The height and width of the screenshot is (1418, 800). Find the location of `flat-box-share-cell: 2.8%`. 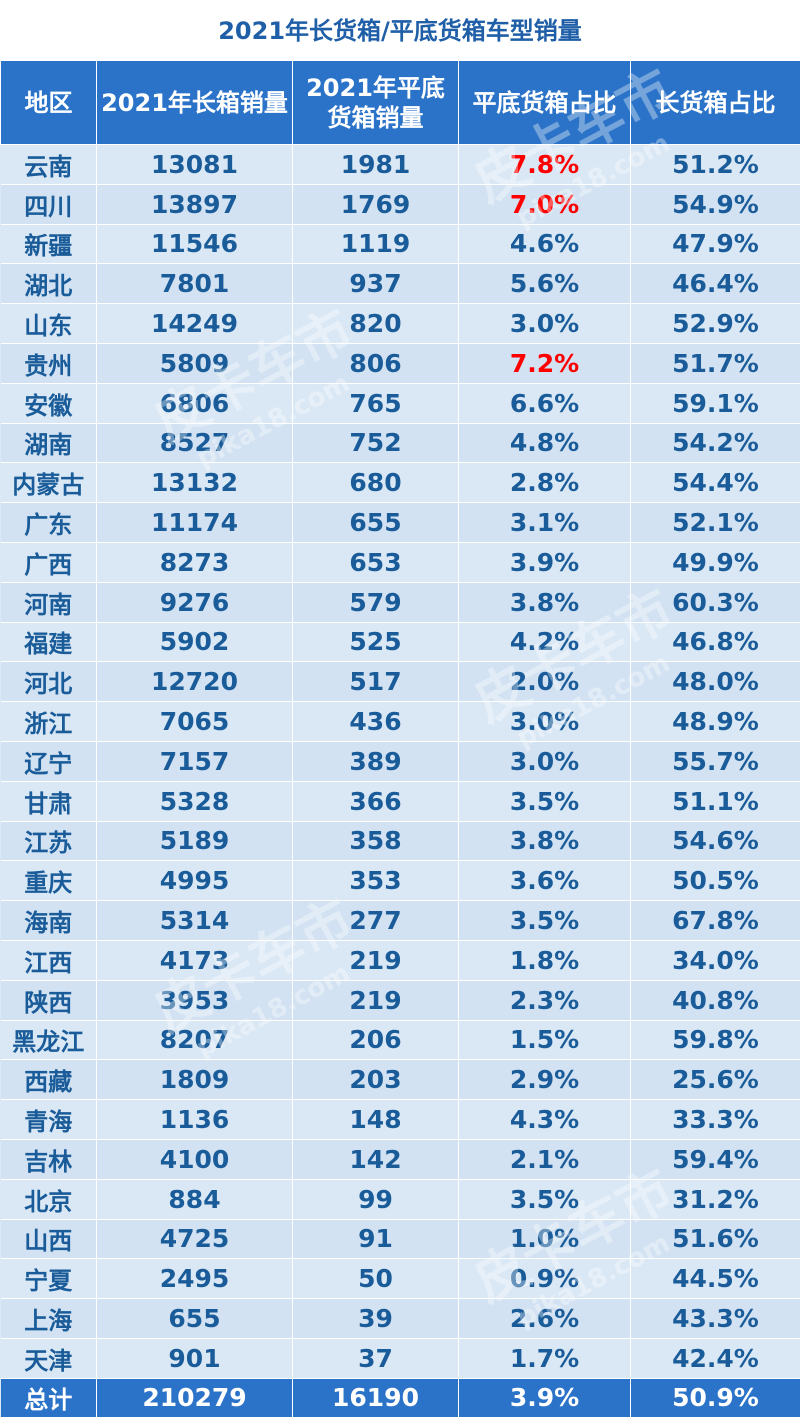

flat-box-share-cell: 2.8% is located at coordinates (545, 483).